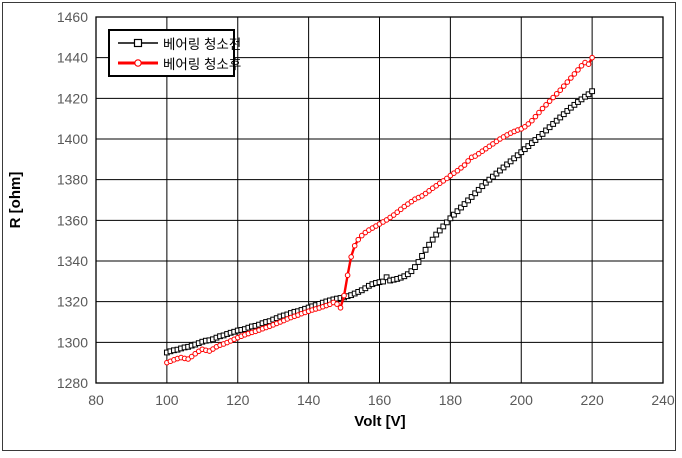 This screenshot has width=682, height=458. What do you see at coordinates (72, 139) in the screenshot?
I see `y-tick-label: 1400` at bounding box center [72, 139].